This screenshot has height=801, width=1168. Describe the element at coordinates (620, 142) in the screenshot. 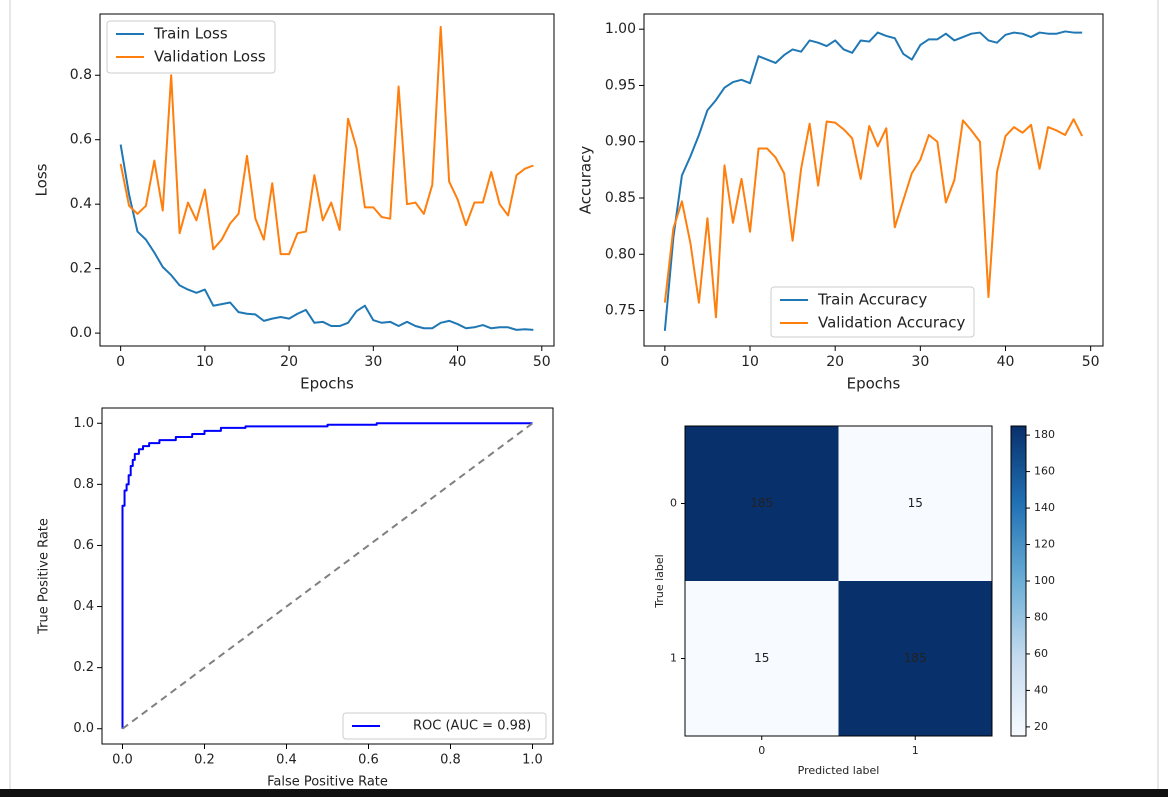

I see `accuracy-y-tick-label: 0.90` at that location.